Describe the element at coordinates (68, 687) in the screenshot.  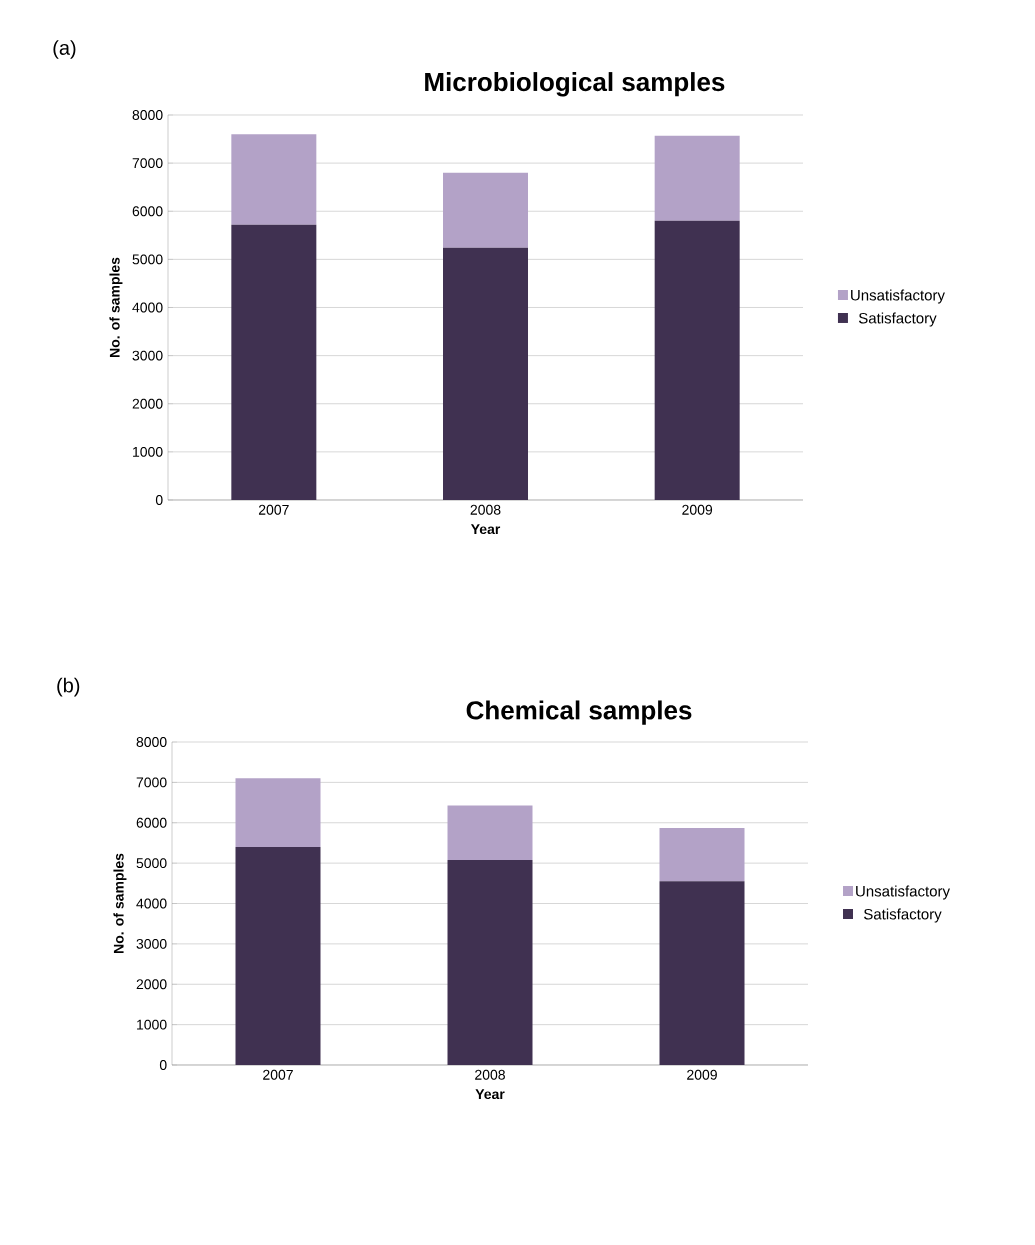
I see `text: (b)` at that location.